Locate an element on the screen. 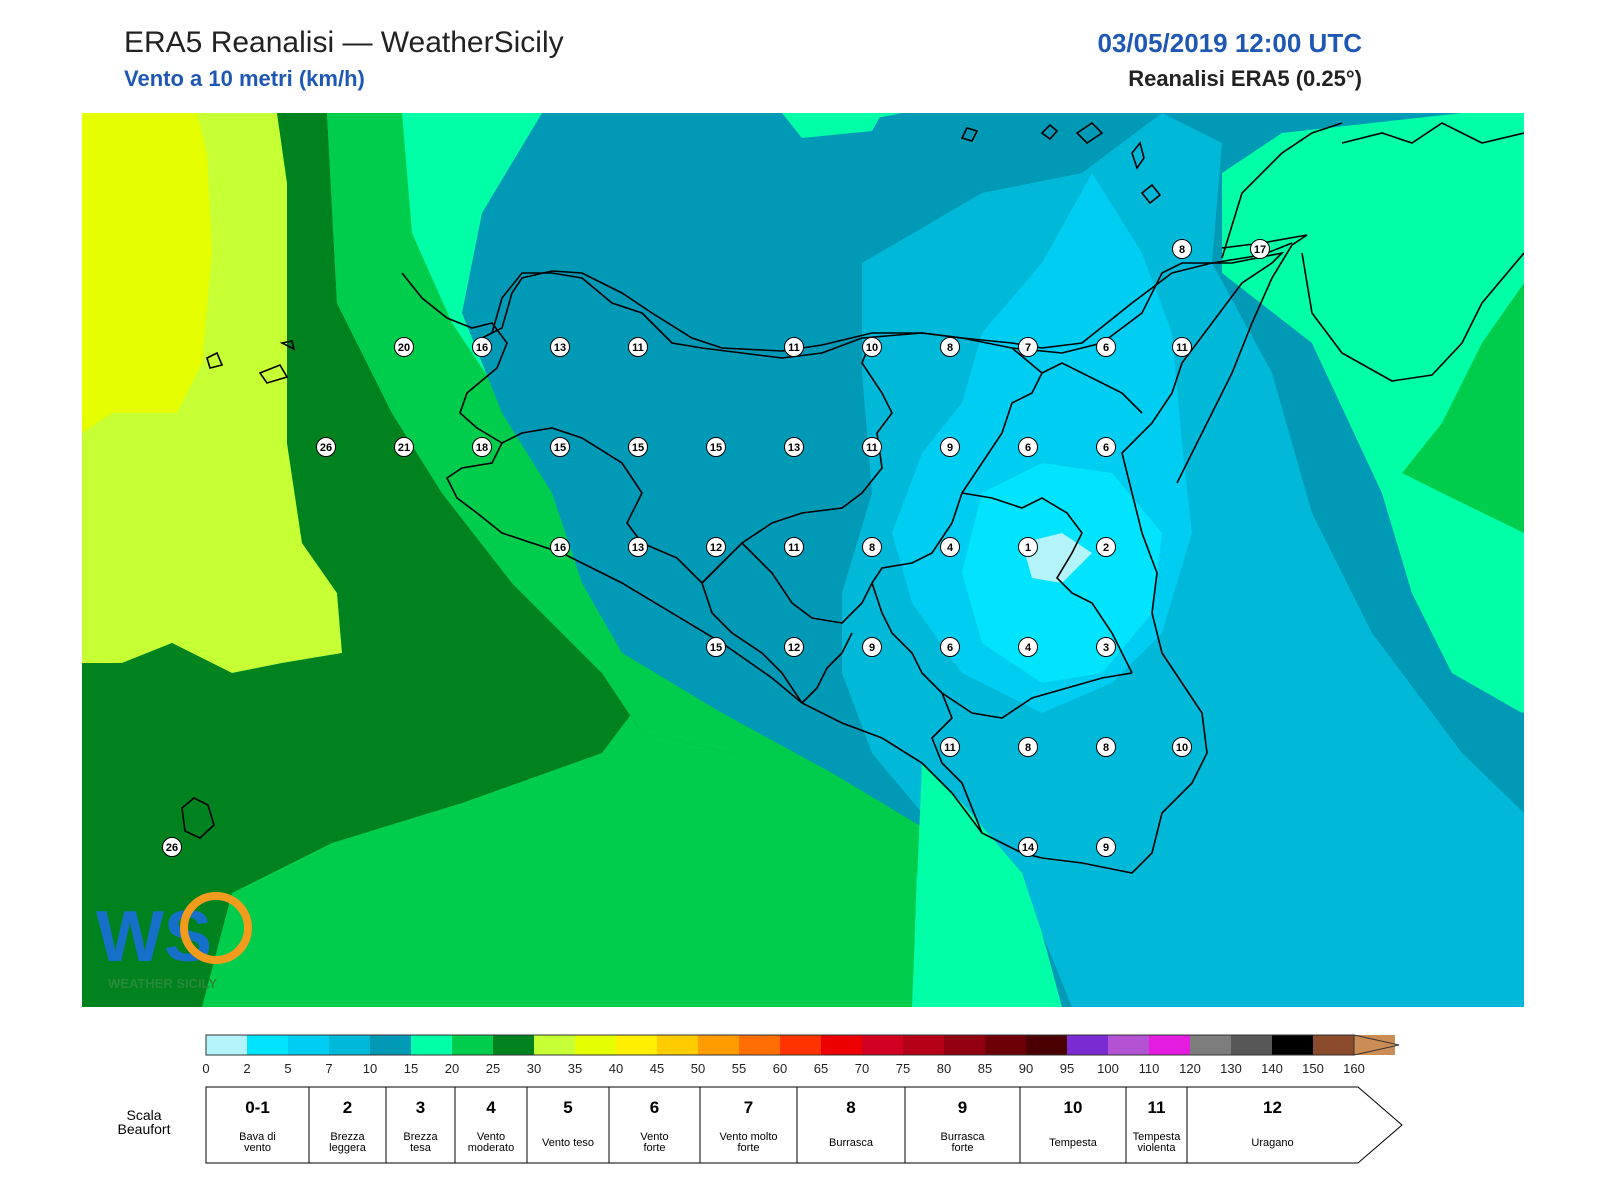 Image resolution: width=1600 pixels, height=1200 pixels. station-value: 18 is located at coordinates (482, 448).